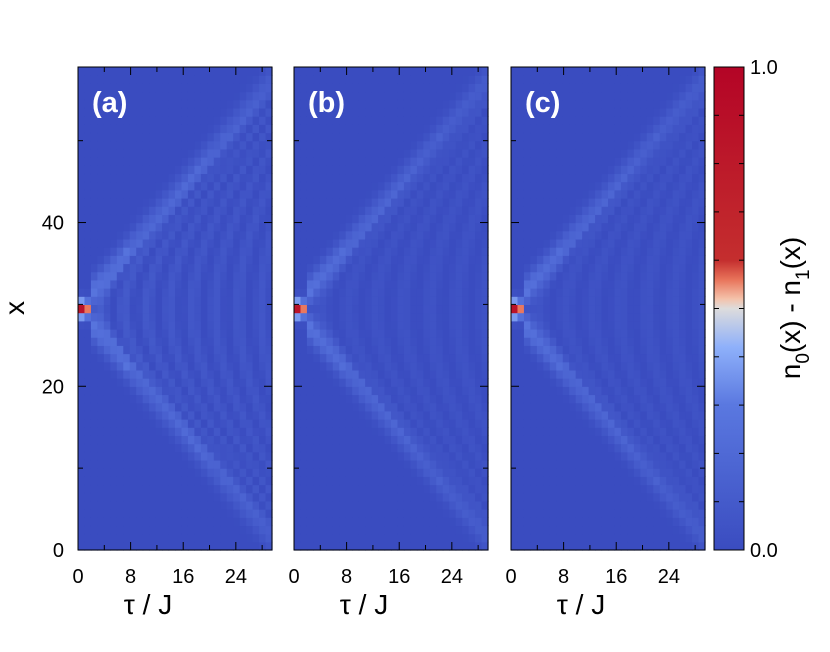 Image resolution: width=830 pixels, height=652 pixels. What do you see at coordinates (375, 577) in the screenshot?
I see `panel-b-xtick-labels: 0 8 16 24` at bounding box center [375, 577].